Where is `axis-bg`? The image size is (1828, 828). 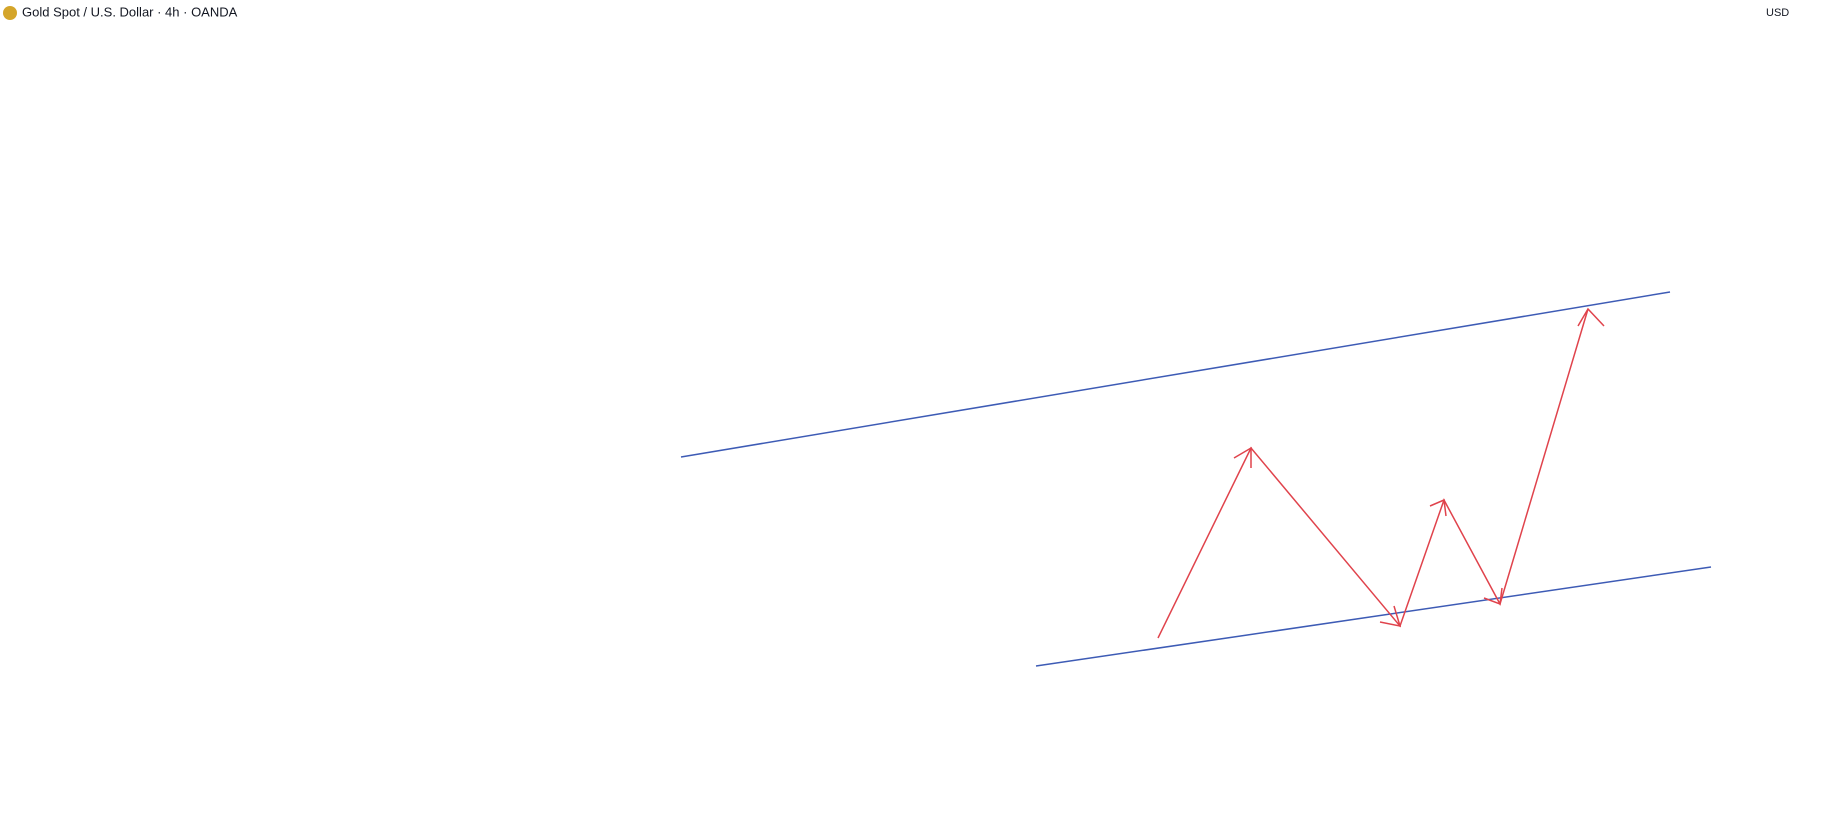 axis-bg is located at coordinates (1791, 414).